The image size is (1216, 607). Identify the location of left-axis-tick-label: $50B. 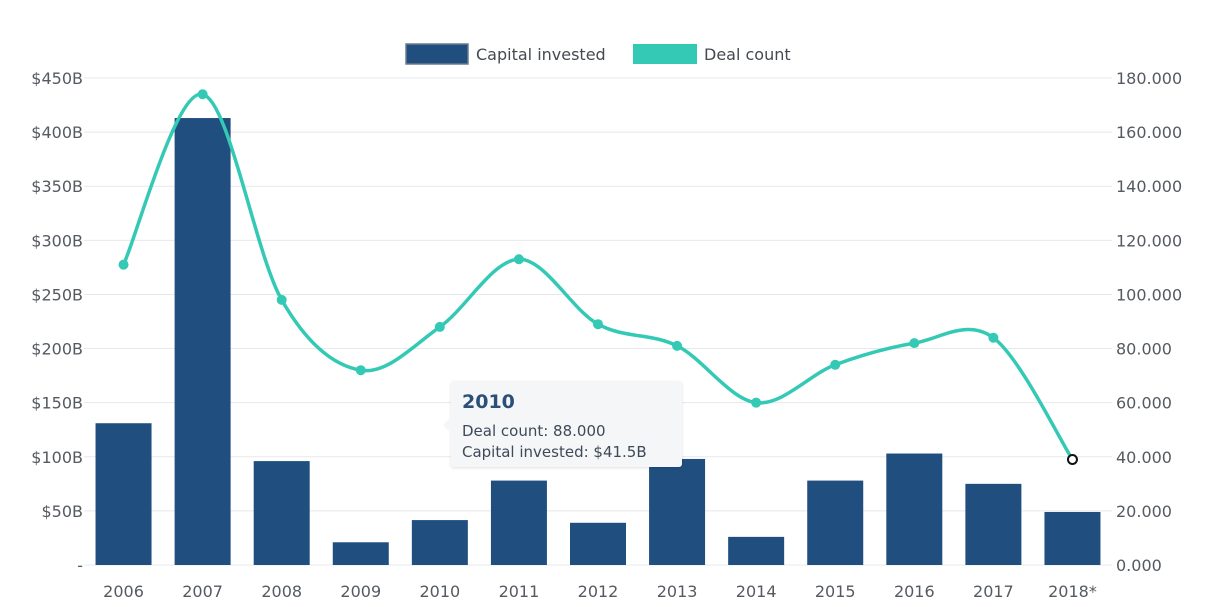
(62, 511).